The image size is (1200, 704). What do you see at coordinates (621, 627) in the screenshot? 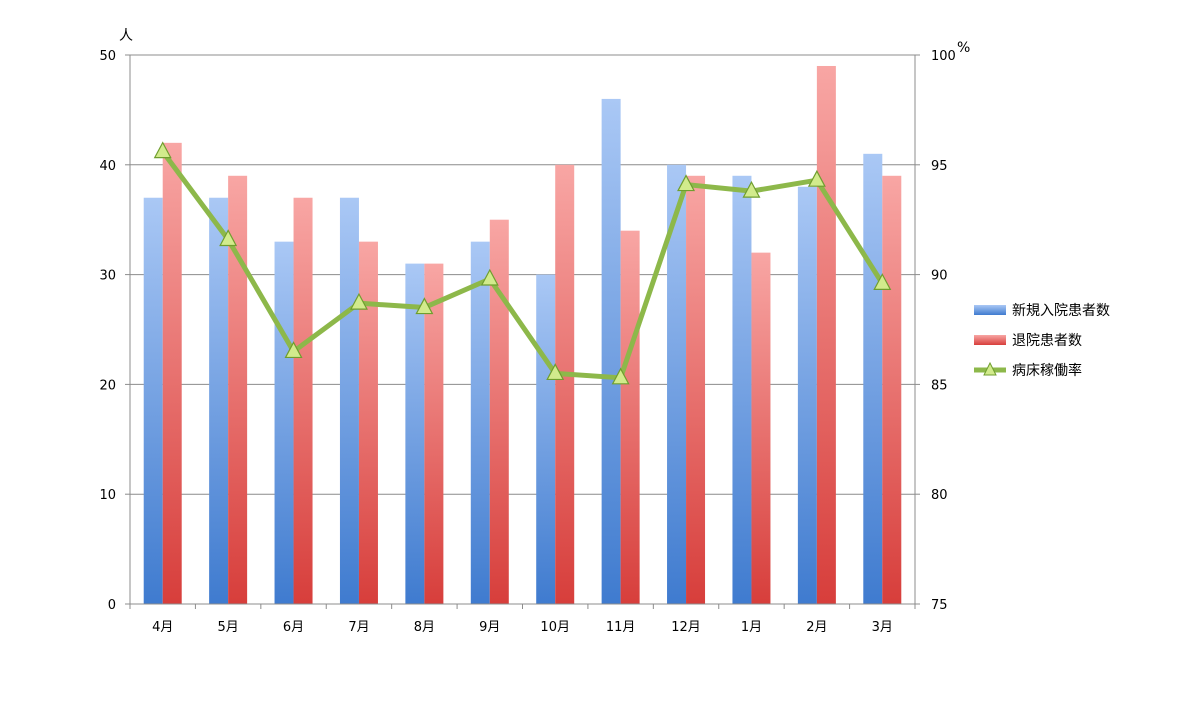
I see `x-tick-label: 11月` at bounding box center [621, 627].